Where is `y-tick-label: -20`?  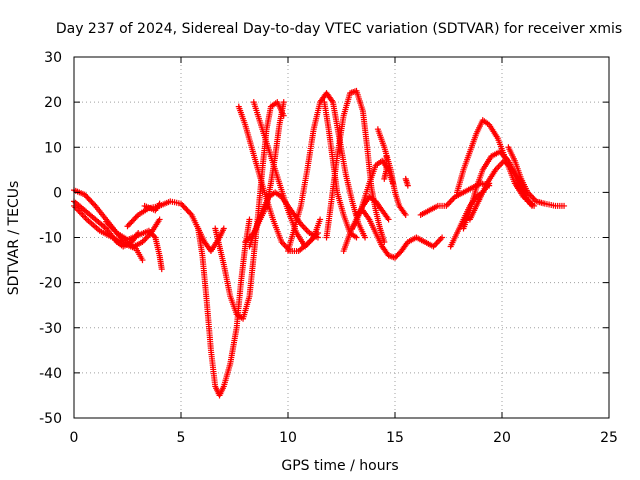
y-tick-label: -20 is located at coordinates (50, 284).